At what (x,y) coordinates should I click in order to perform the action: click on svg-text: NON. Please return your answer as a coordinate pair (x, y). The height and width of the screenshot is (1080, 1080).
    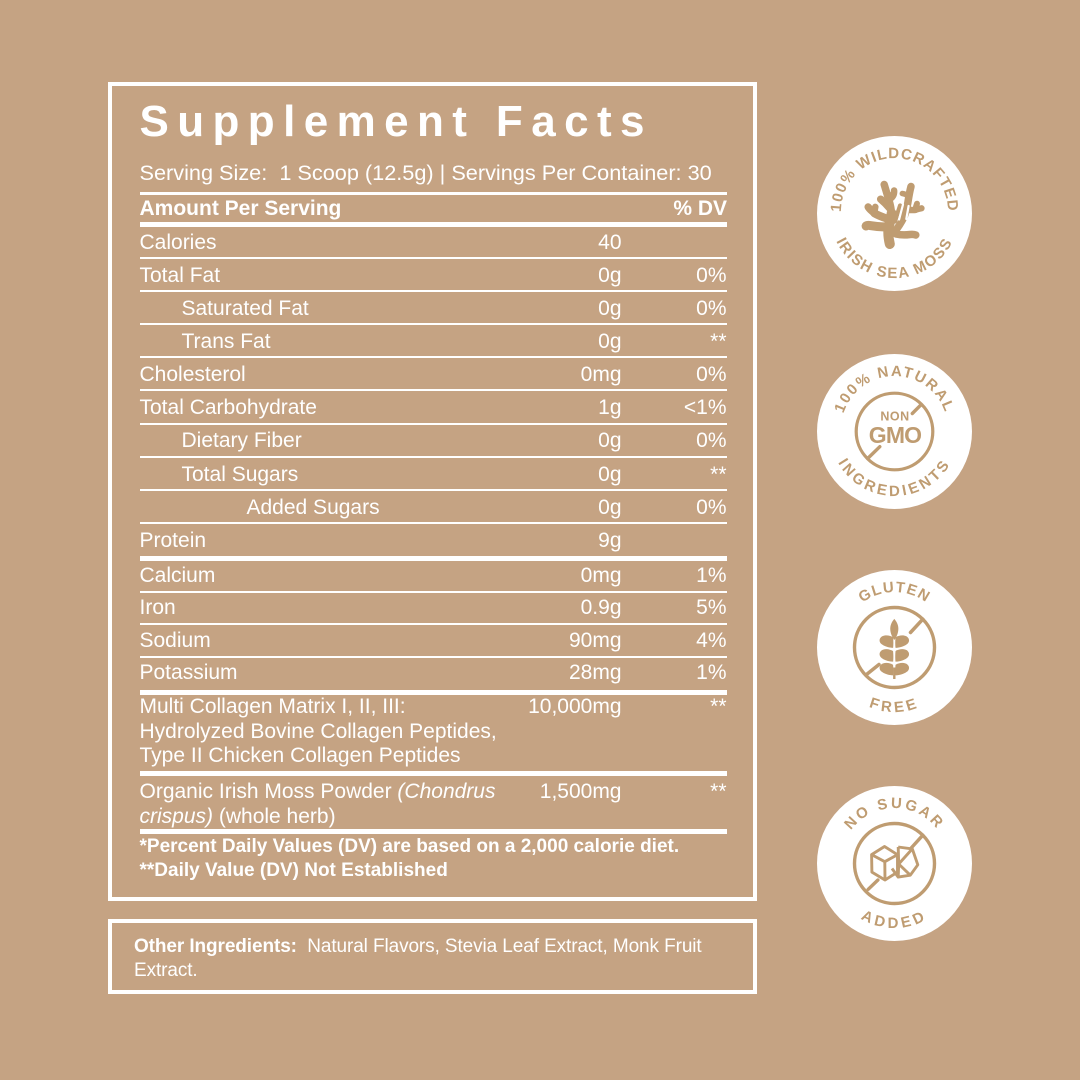
    Looking at the image, I should click on (894, 417).